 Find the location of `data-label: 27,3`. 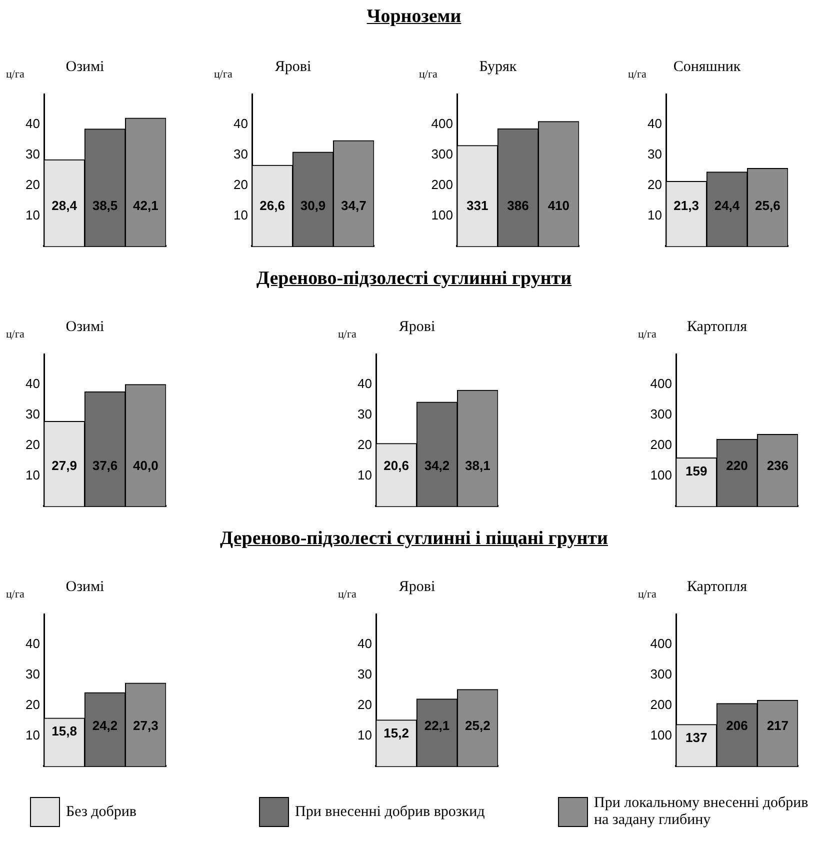

data-label: 27,3 is located at coordinates (145, 725).